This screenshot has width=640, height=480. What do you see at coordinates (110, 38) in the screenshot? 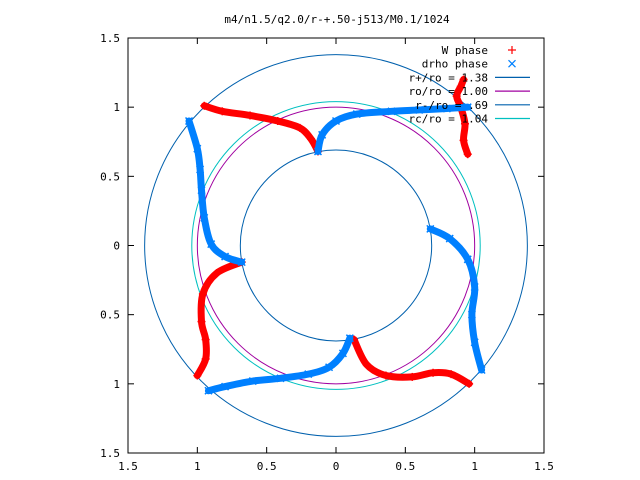
I see `y-tick-label-0: 1.5` at bounding box center [110, 38].